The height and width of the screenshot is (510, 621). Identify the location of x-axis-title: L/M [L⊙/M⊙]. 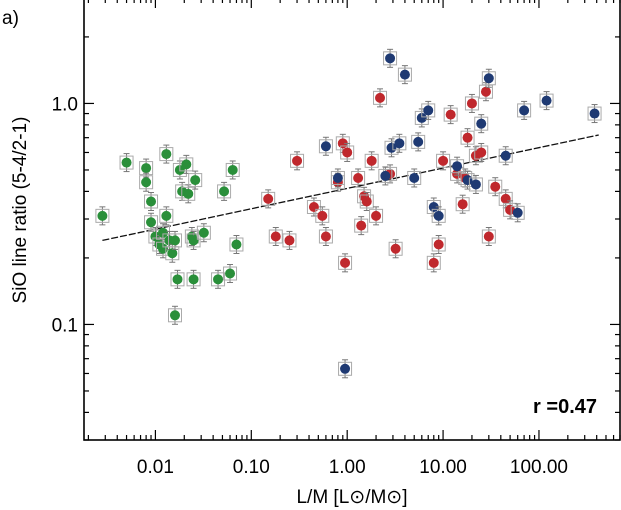
(351, 497).